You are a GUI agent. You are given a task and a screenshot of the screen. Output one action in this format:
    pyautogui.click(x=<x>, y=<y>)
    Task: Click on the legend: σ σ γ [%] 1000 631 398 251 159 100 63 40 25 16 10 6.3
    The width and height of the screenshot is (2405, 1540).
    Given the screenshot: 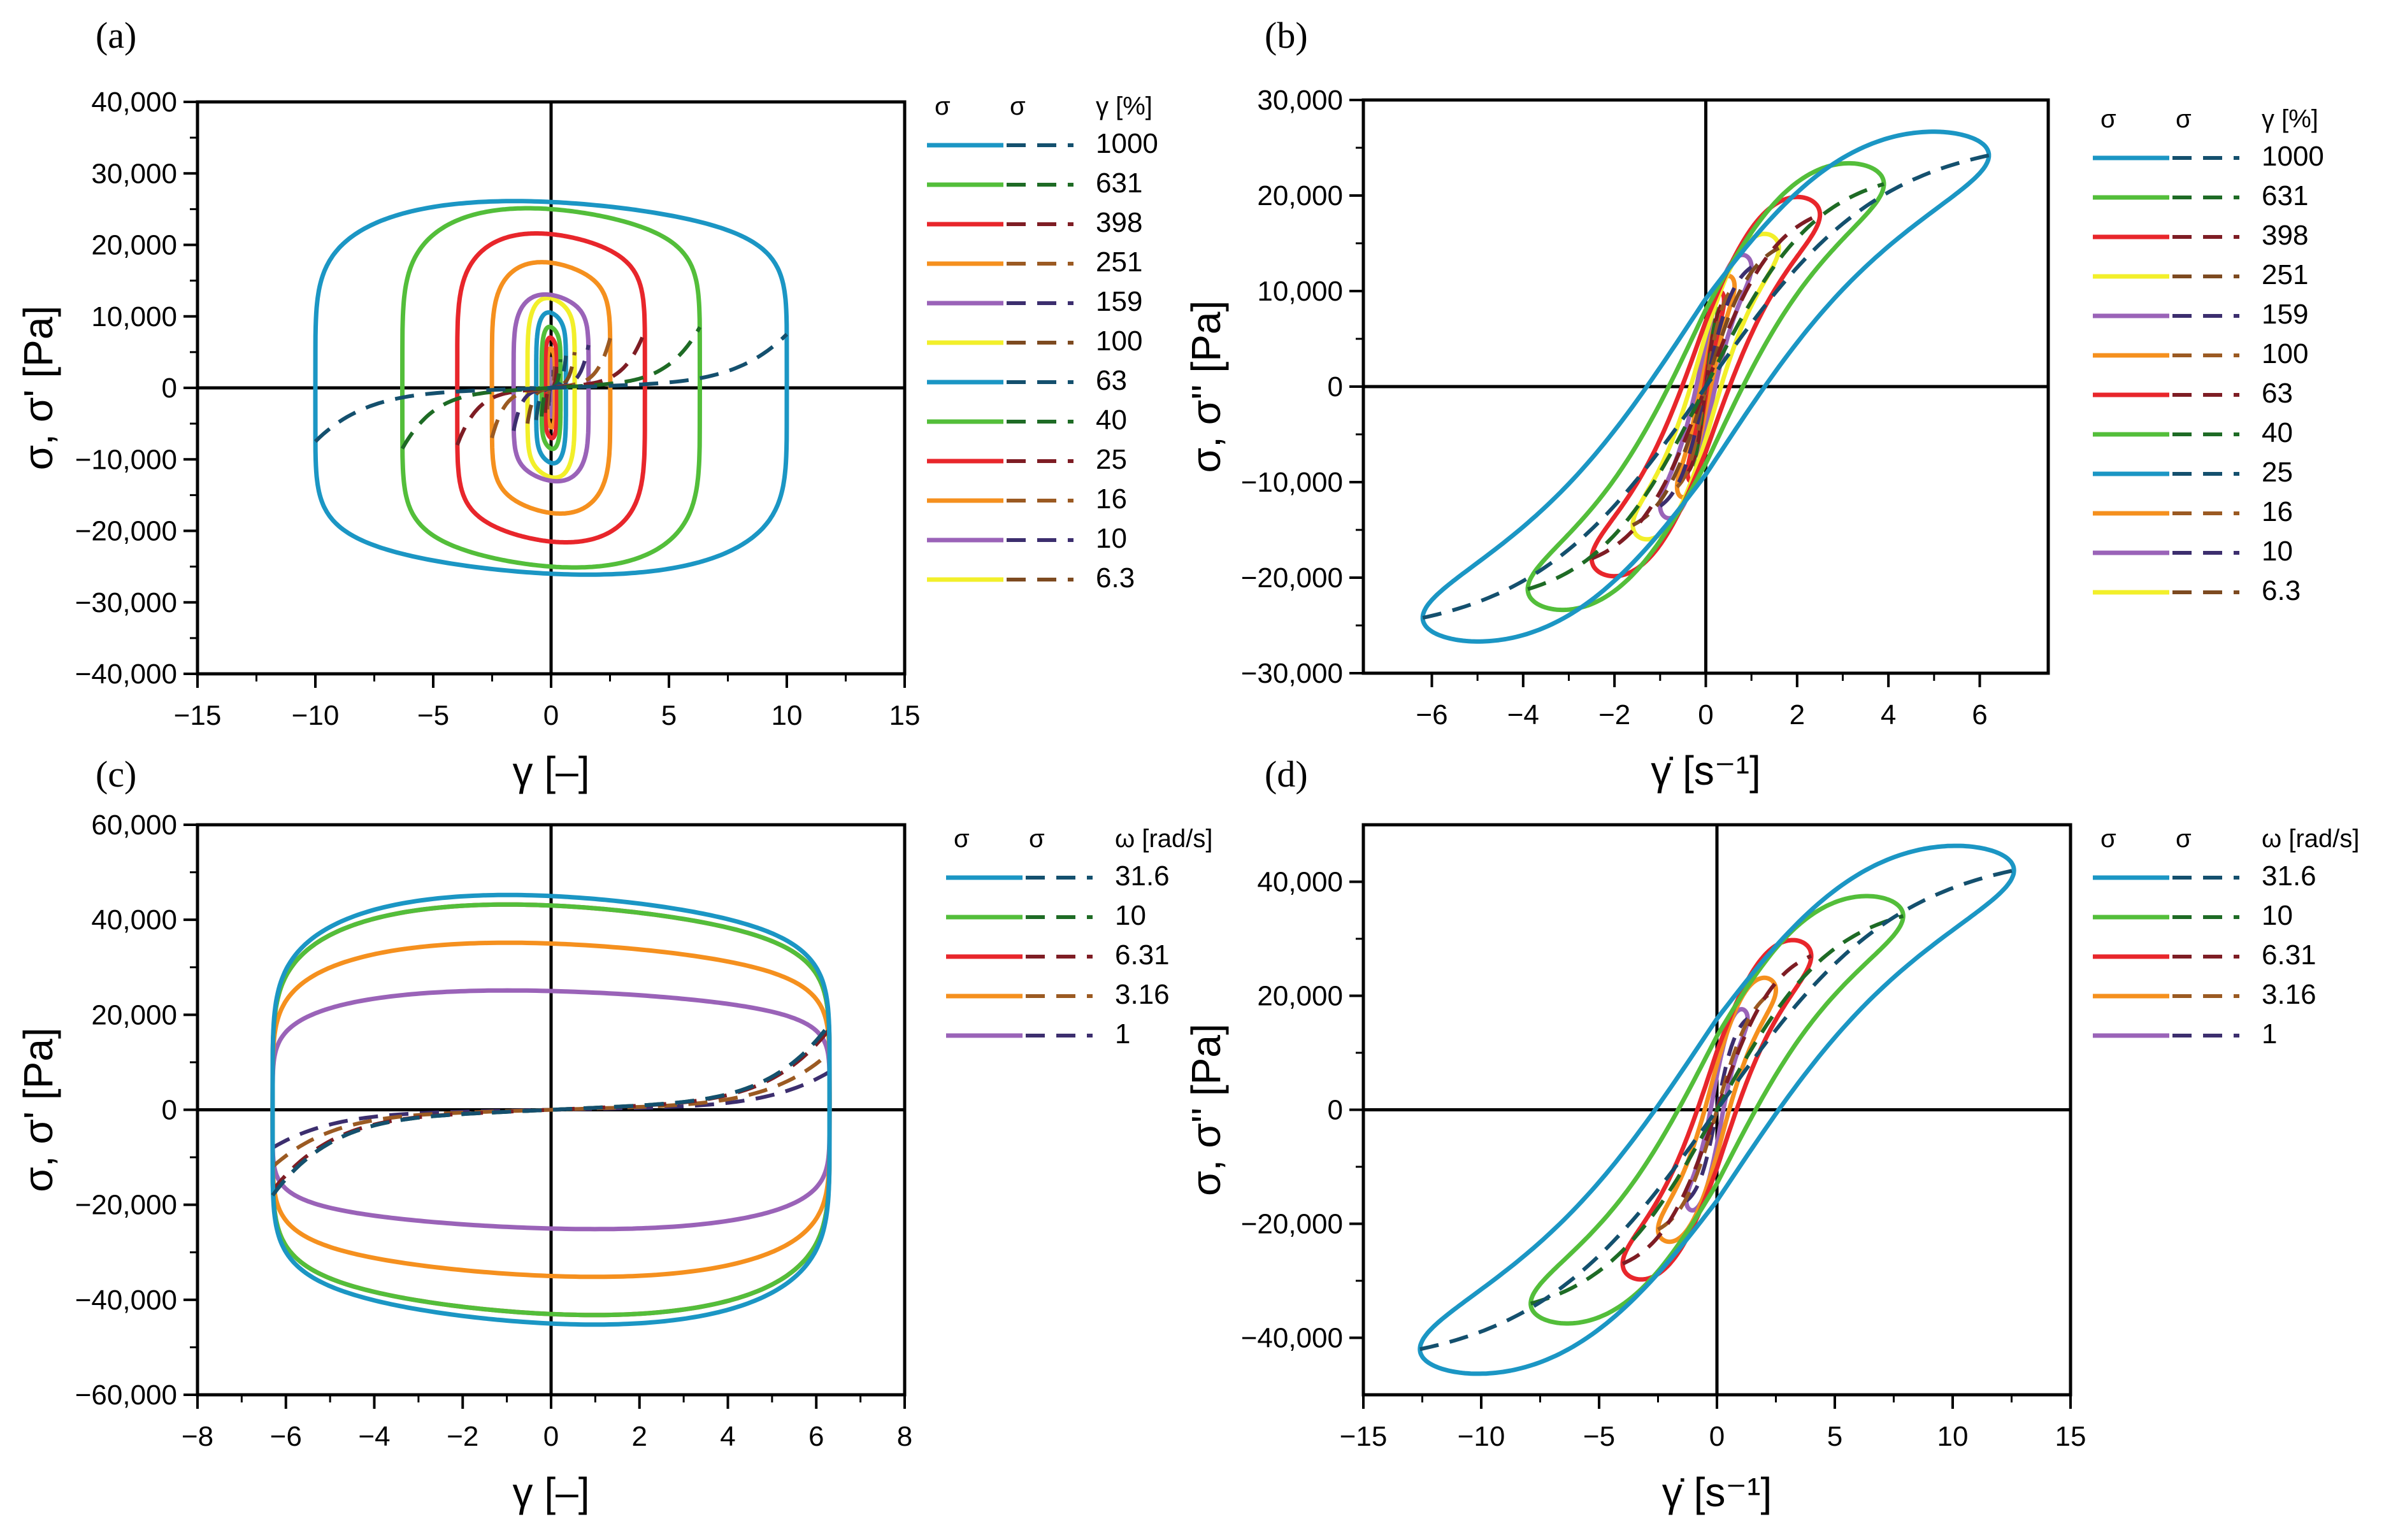 What is the action you would take?
    pyautogui.click(x=2208, y=355)
    